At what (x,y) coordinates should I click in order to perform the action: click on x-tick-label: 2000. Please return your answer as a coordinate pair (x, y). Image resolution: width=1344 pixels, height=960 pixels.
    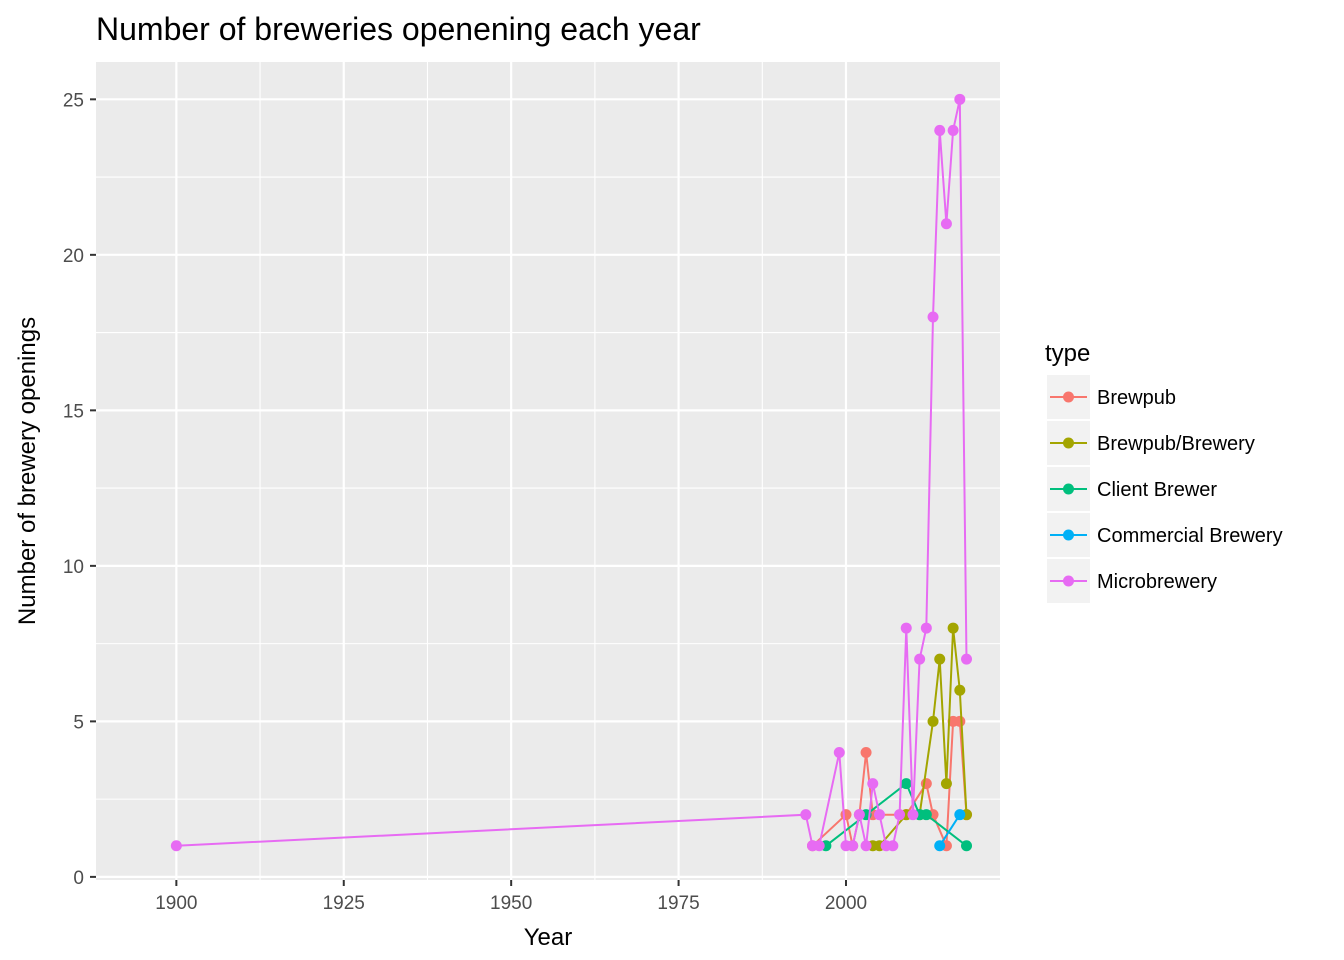
    Looking at the image, I should click on (846, 903).